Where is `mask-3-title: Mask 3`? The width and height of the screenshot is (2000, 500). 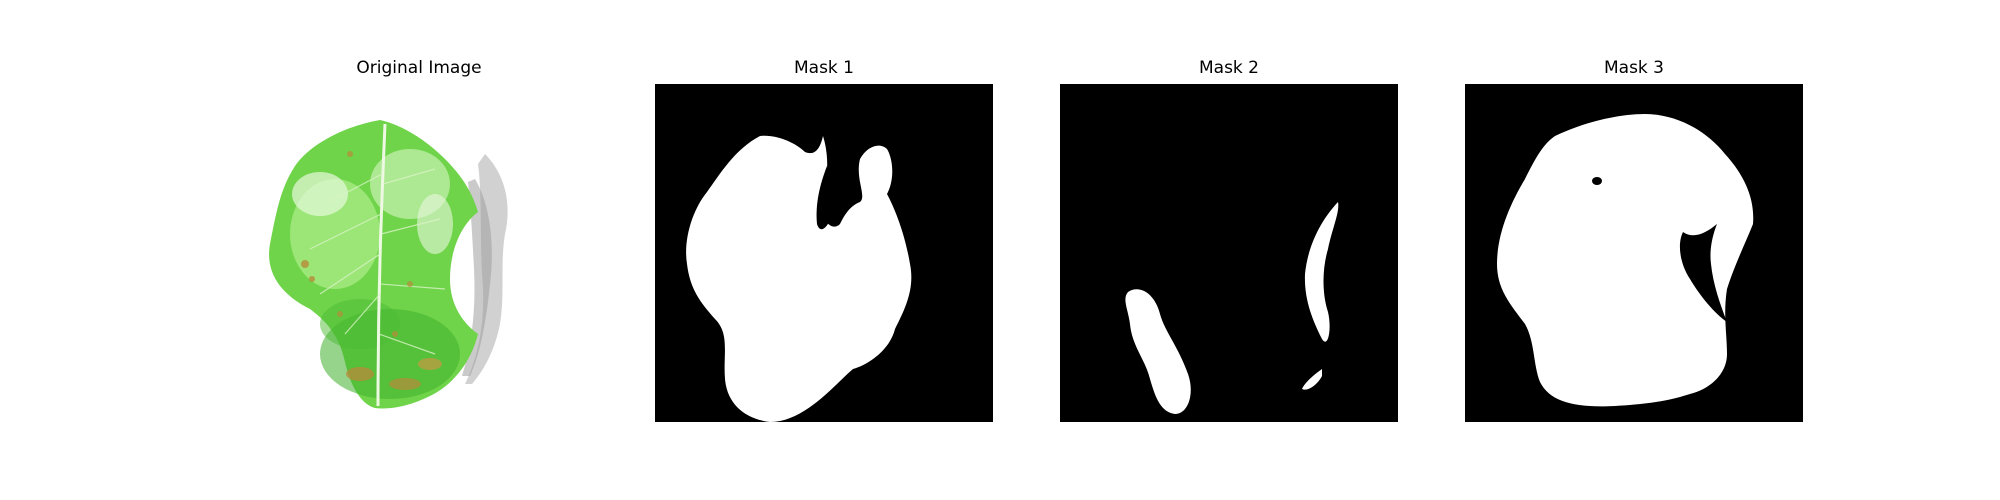 mask-3-title: Mask 3 is located at coordinates (1633, 68).